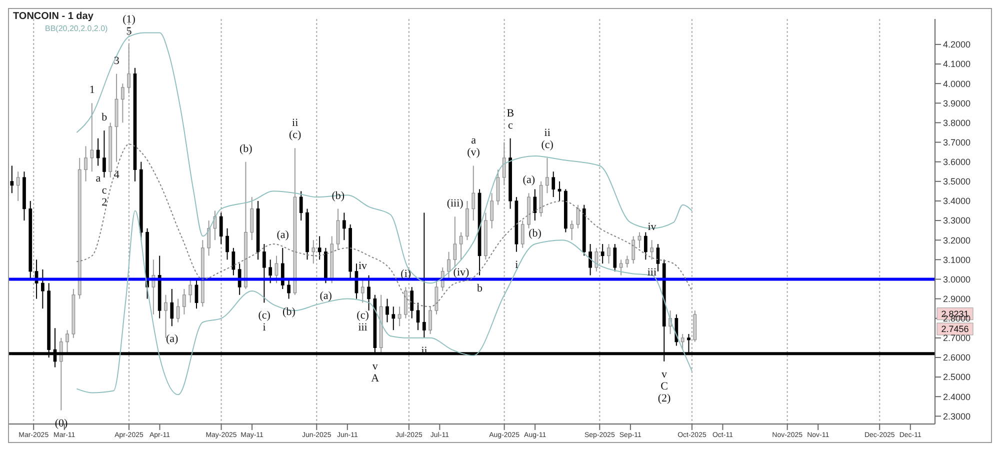 The height and width of the screenshot is (451, 1000). What do you see at coordinates (76, 28) in the screenshot?
I see `text: BB(20,20,2.0,2.0)` at bounding box center [76, 28].